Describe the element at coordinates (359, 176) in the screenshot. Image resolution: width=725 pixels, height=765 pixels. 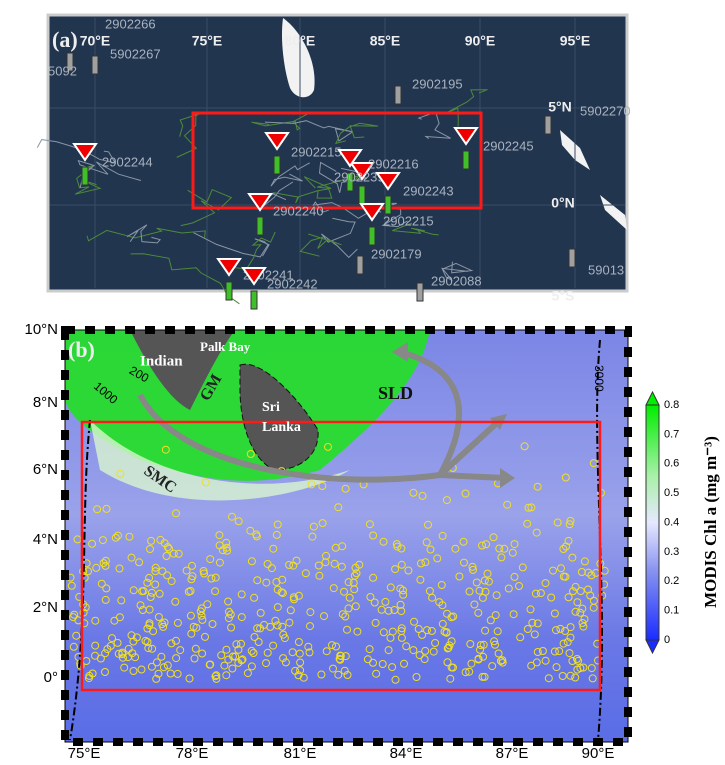
I see `float-id: 2902239` at that location.